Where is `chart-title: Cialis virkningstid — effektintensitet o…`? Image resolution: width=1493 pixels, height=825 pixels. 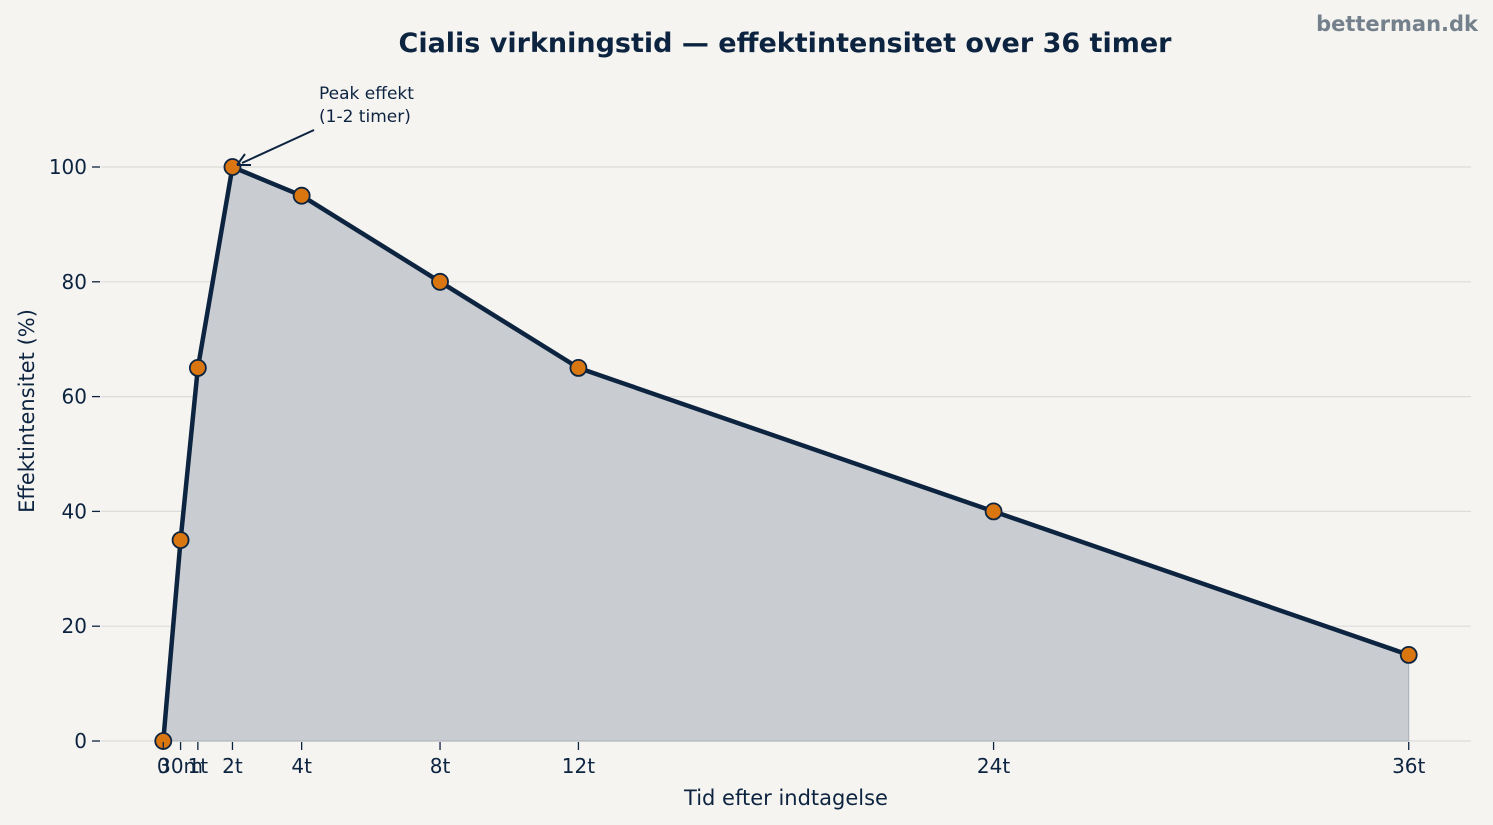 chart-title: Cialis virkningstid — effektintensitet o… is located at coordinates (786, 43).